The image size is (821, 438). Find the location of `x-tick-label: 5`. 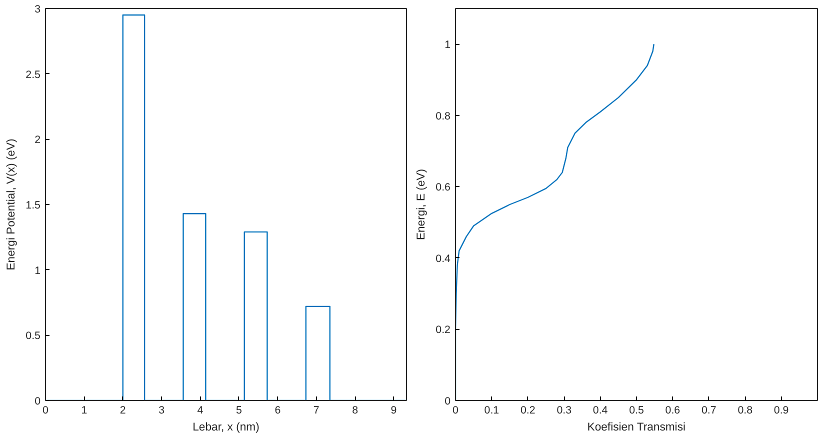

x-tick-label: 5 is located at coordinates (239, 410).